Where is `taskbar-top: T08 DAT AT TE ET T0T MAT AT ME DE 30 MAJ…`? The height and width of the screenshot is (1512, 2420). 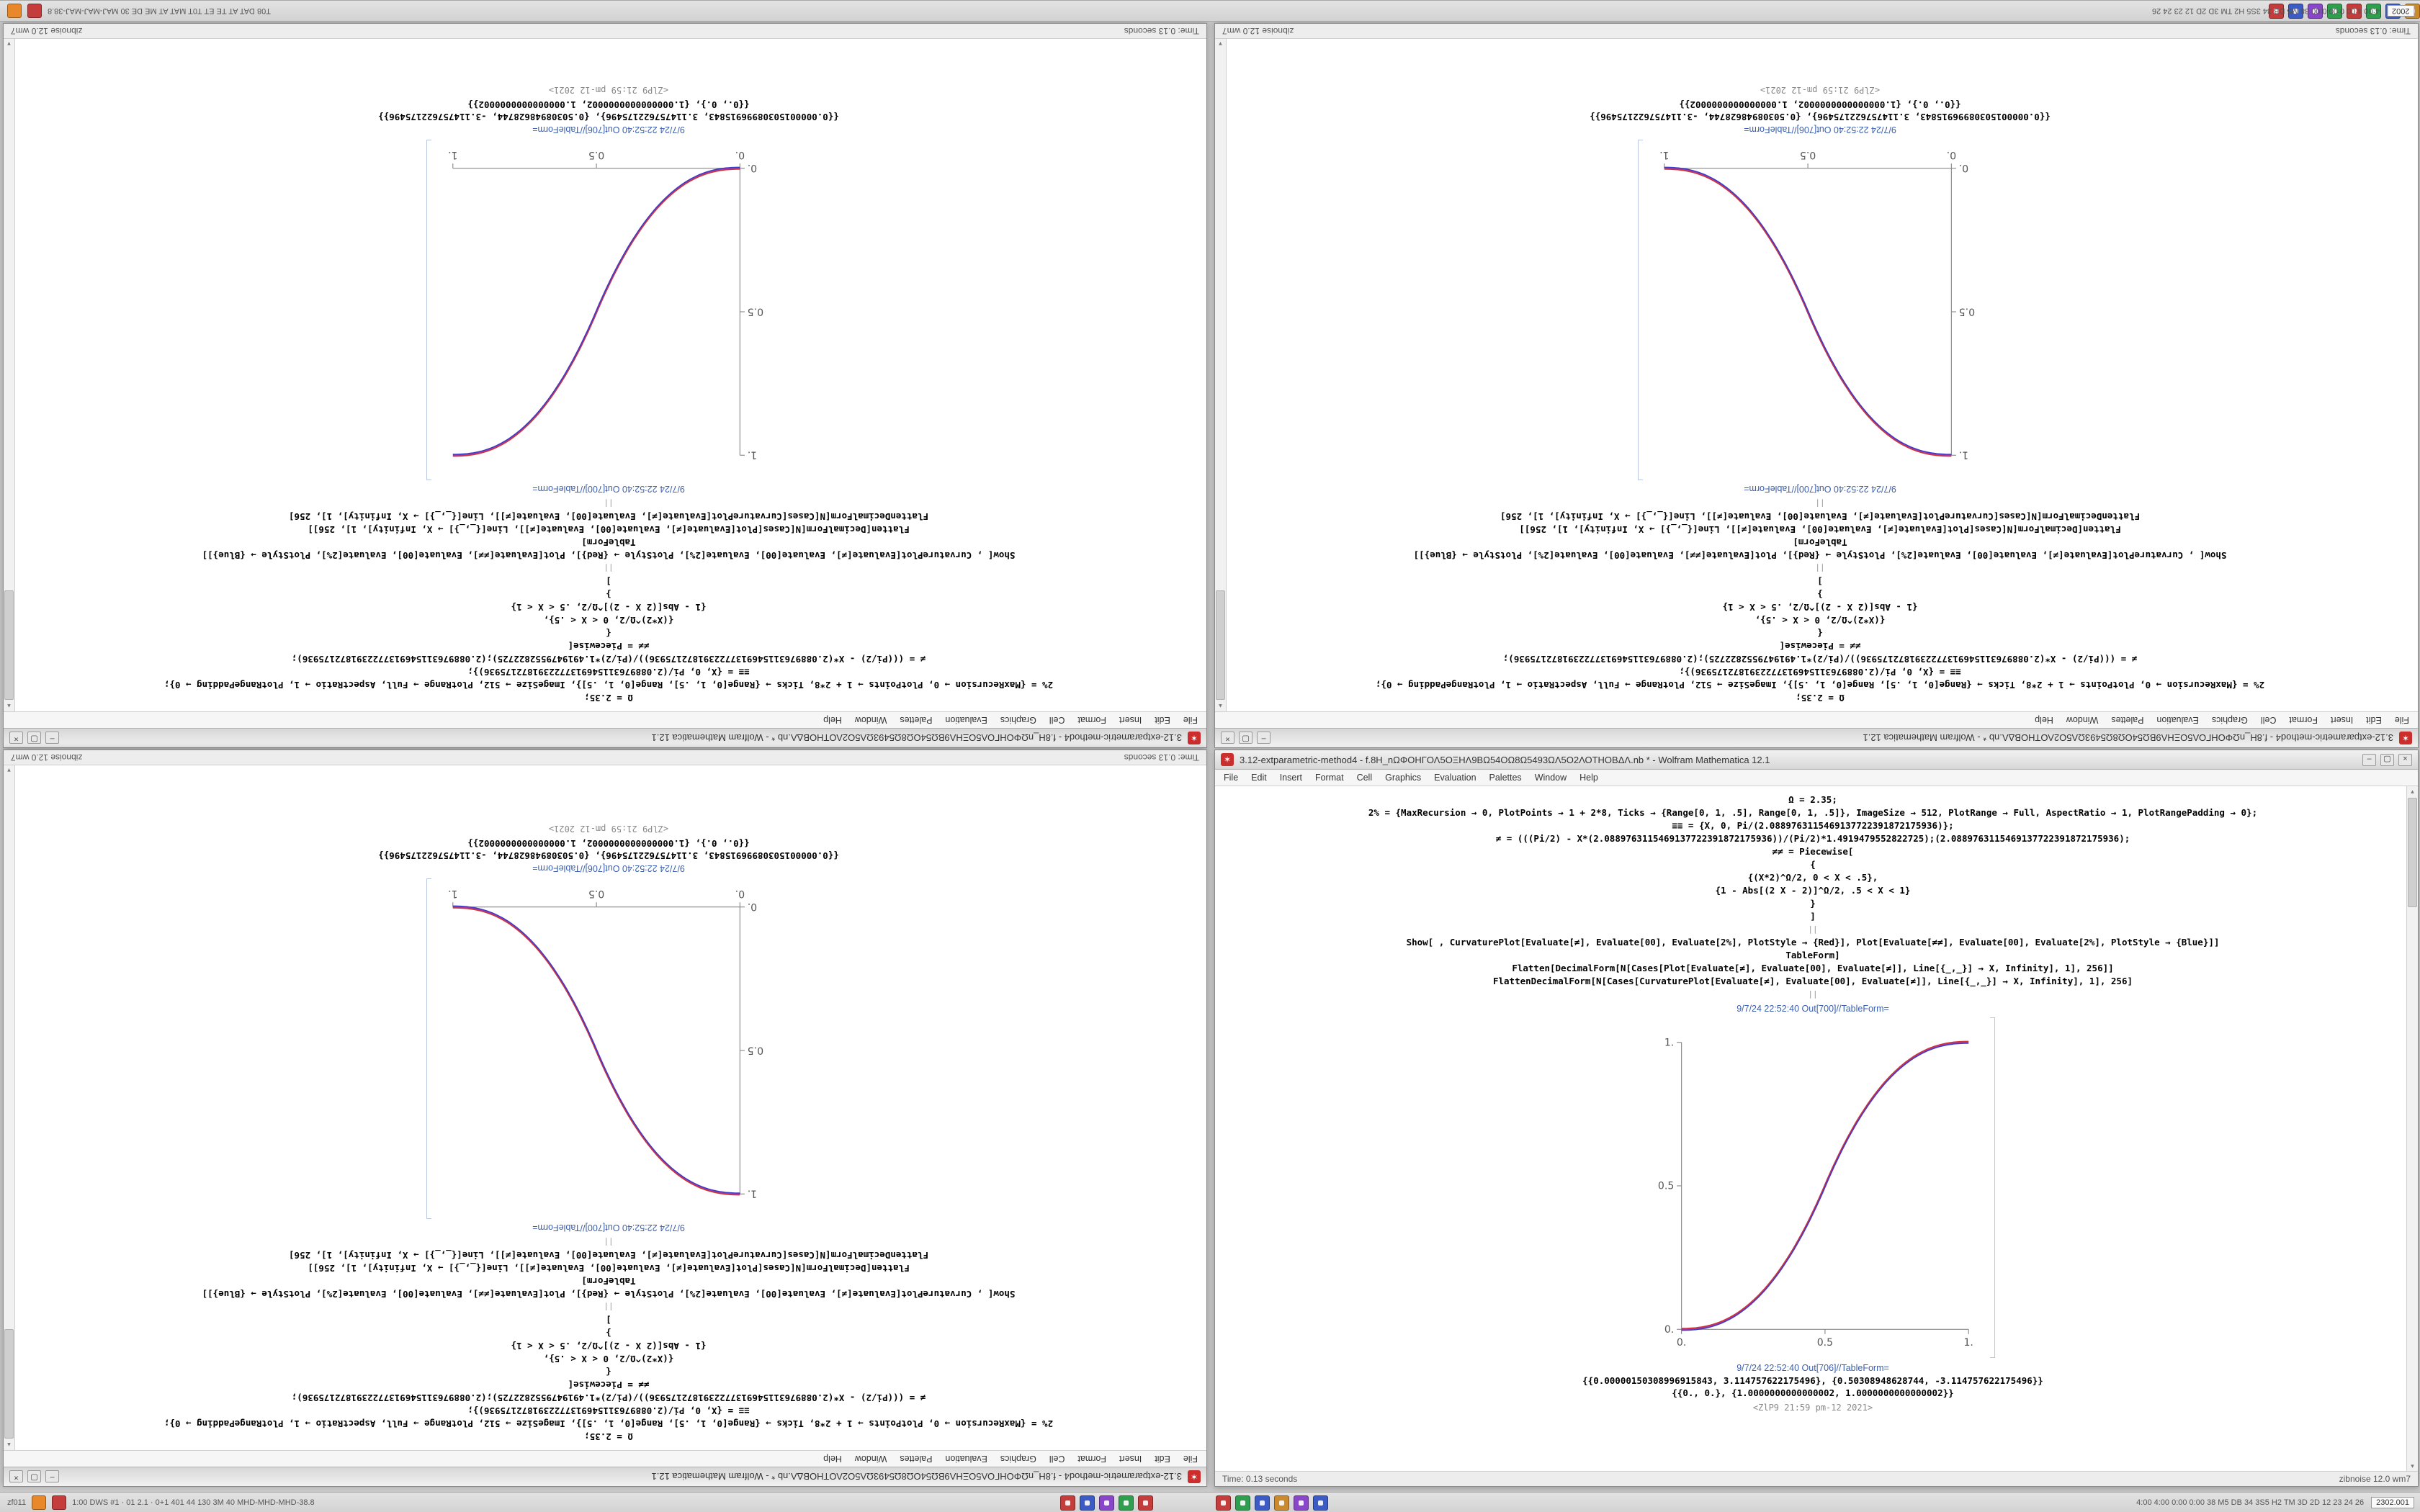 taskbar-top: T08 DAT AT TE ET T0T MAT AT ME DE 30 MAJ… is located at coordinates (1210, 11).